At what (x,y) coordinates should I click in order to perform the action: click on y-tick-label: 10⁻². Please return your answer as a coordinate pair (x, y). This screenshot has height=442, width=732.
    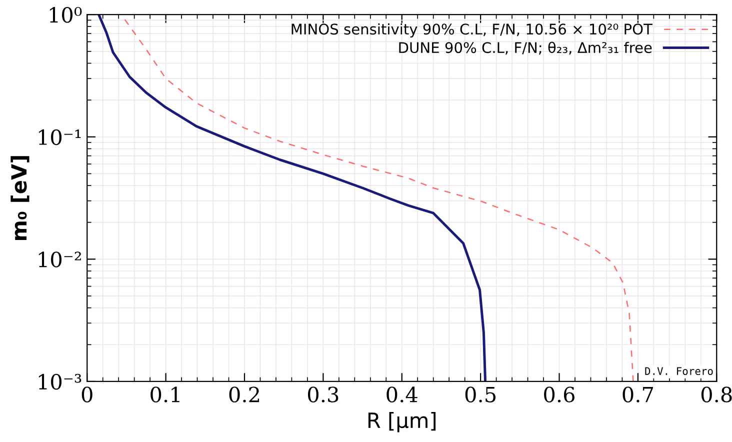
    Looking at the image, I should click on (59, 260).